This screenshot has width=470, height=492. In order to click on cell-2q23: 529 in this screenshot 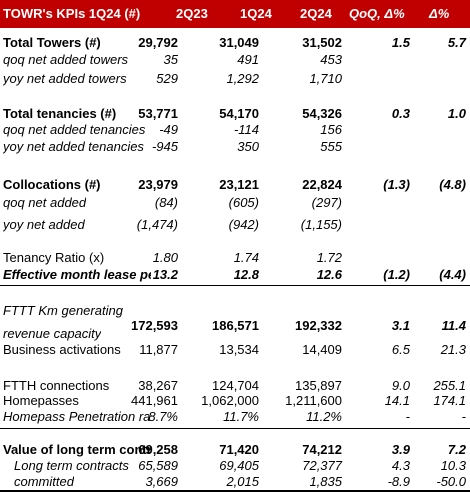, I will do `click(167, 78)`.